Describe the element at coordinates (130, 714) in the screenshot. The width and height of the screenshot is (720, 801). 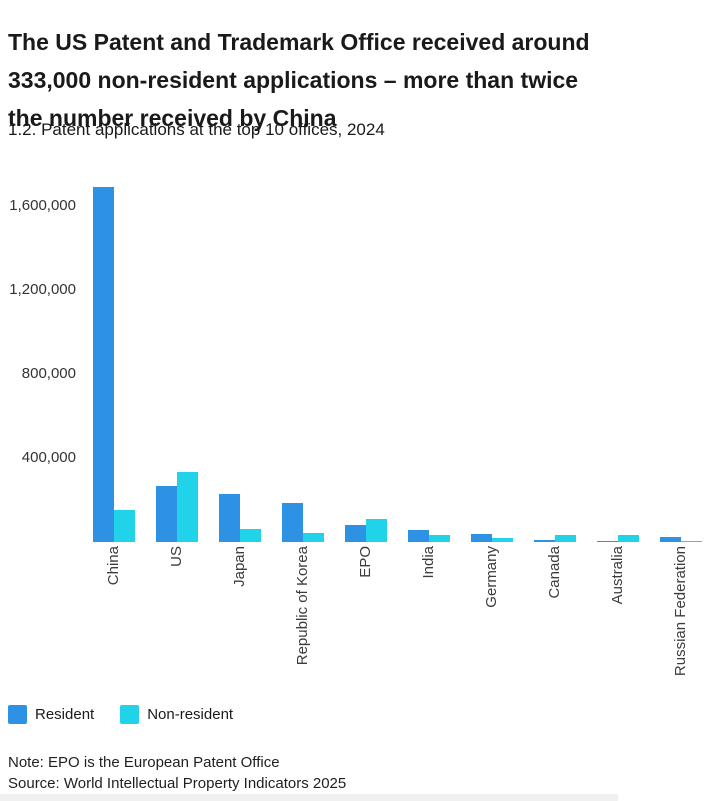
I see `non-resident-swatch-icon` at that location.